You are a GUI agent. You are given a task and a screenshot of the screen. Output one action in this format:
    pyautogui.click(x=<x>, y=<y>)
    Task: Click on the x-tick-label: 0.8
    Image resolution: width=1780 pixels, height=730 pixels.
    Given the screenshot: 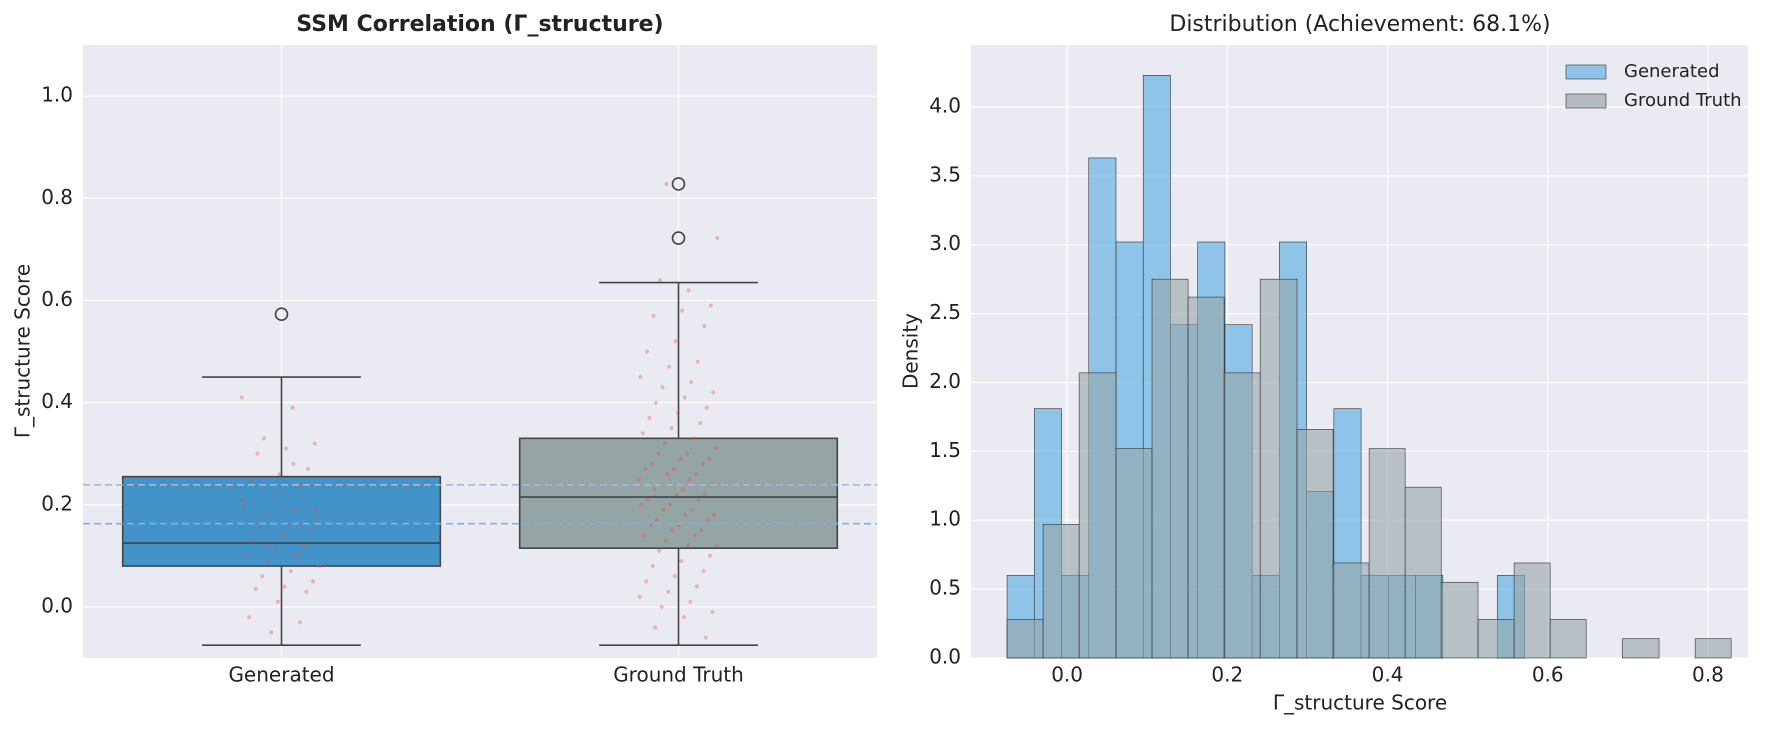 What is the action you would take?
    pyautogui.click(x=1708, y=675)
    